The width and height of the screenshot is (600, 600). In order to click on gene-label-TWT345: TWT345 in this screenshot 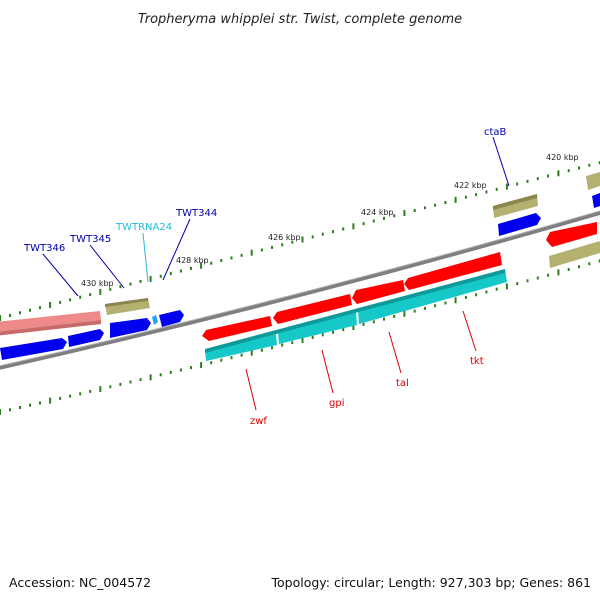, I will do `click(90, 239)`.